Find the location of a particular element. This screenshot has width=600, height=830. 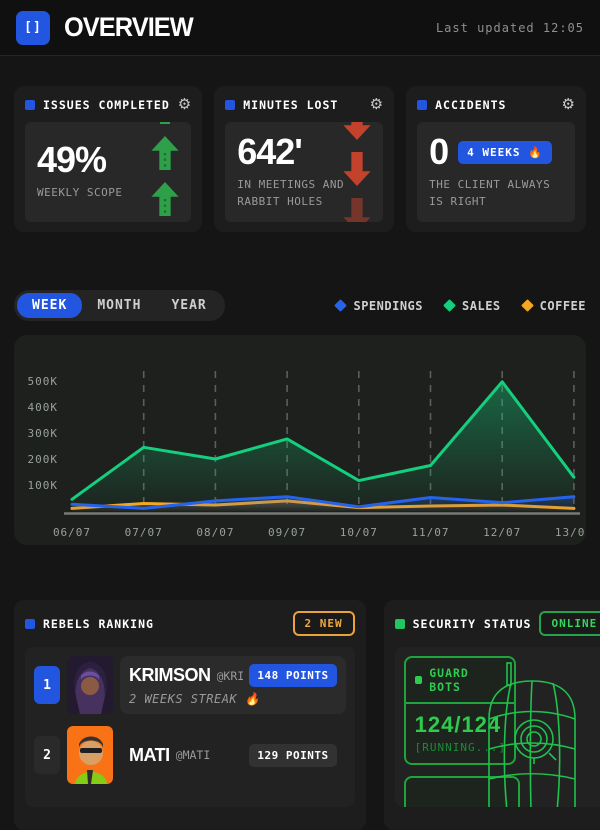

app-logo-icon: [] is located at coordinates (33, 27).